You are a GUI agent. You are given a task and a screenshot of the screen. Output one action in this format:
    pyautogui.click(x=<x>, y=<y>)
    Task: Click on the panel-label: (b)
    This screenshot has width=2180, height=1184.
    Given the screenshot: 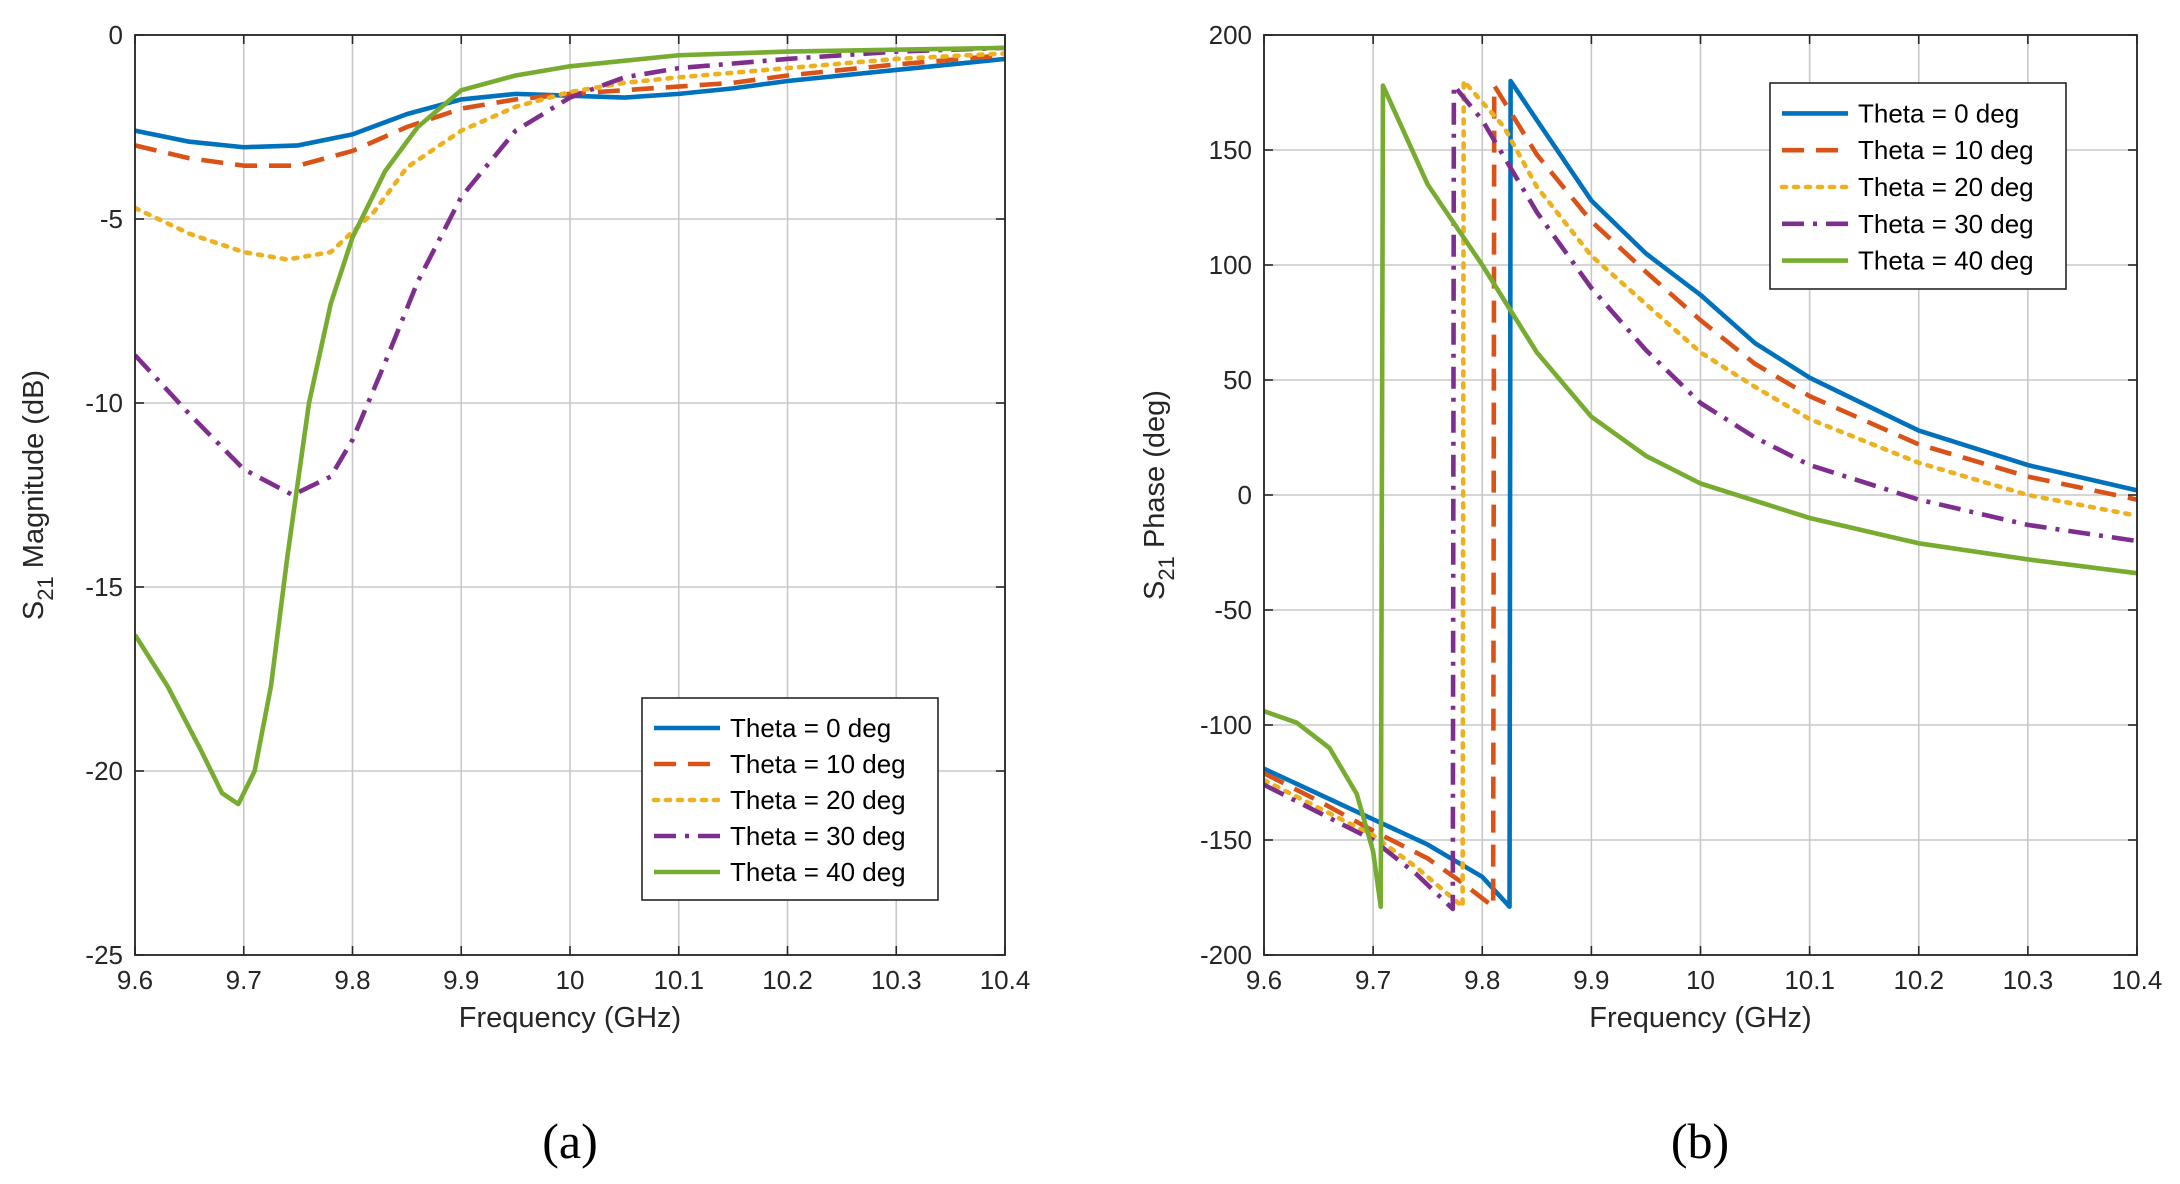 What is the action you would take?
    pyautogui.click(x=1700, y=1141)
    